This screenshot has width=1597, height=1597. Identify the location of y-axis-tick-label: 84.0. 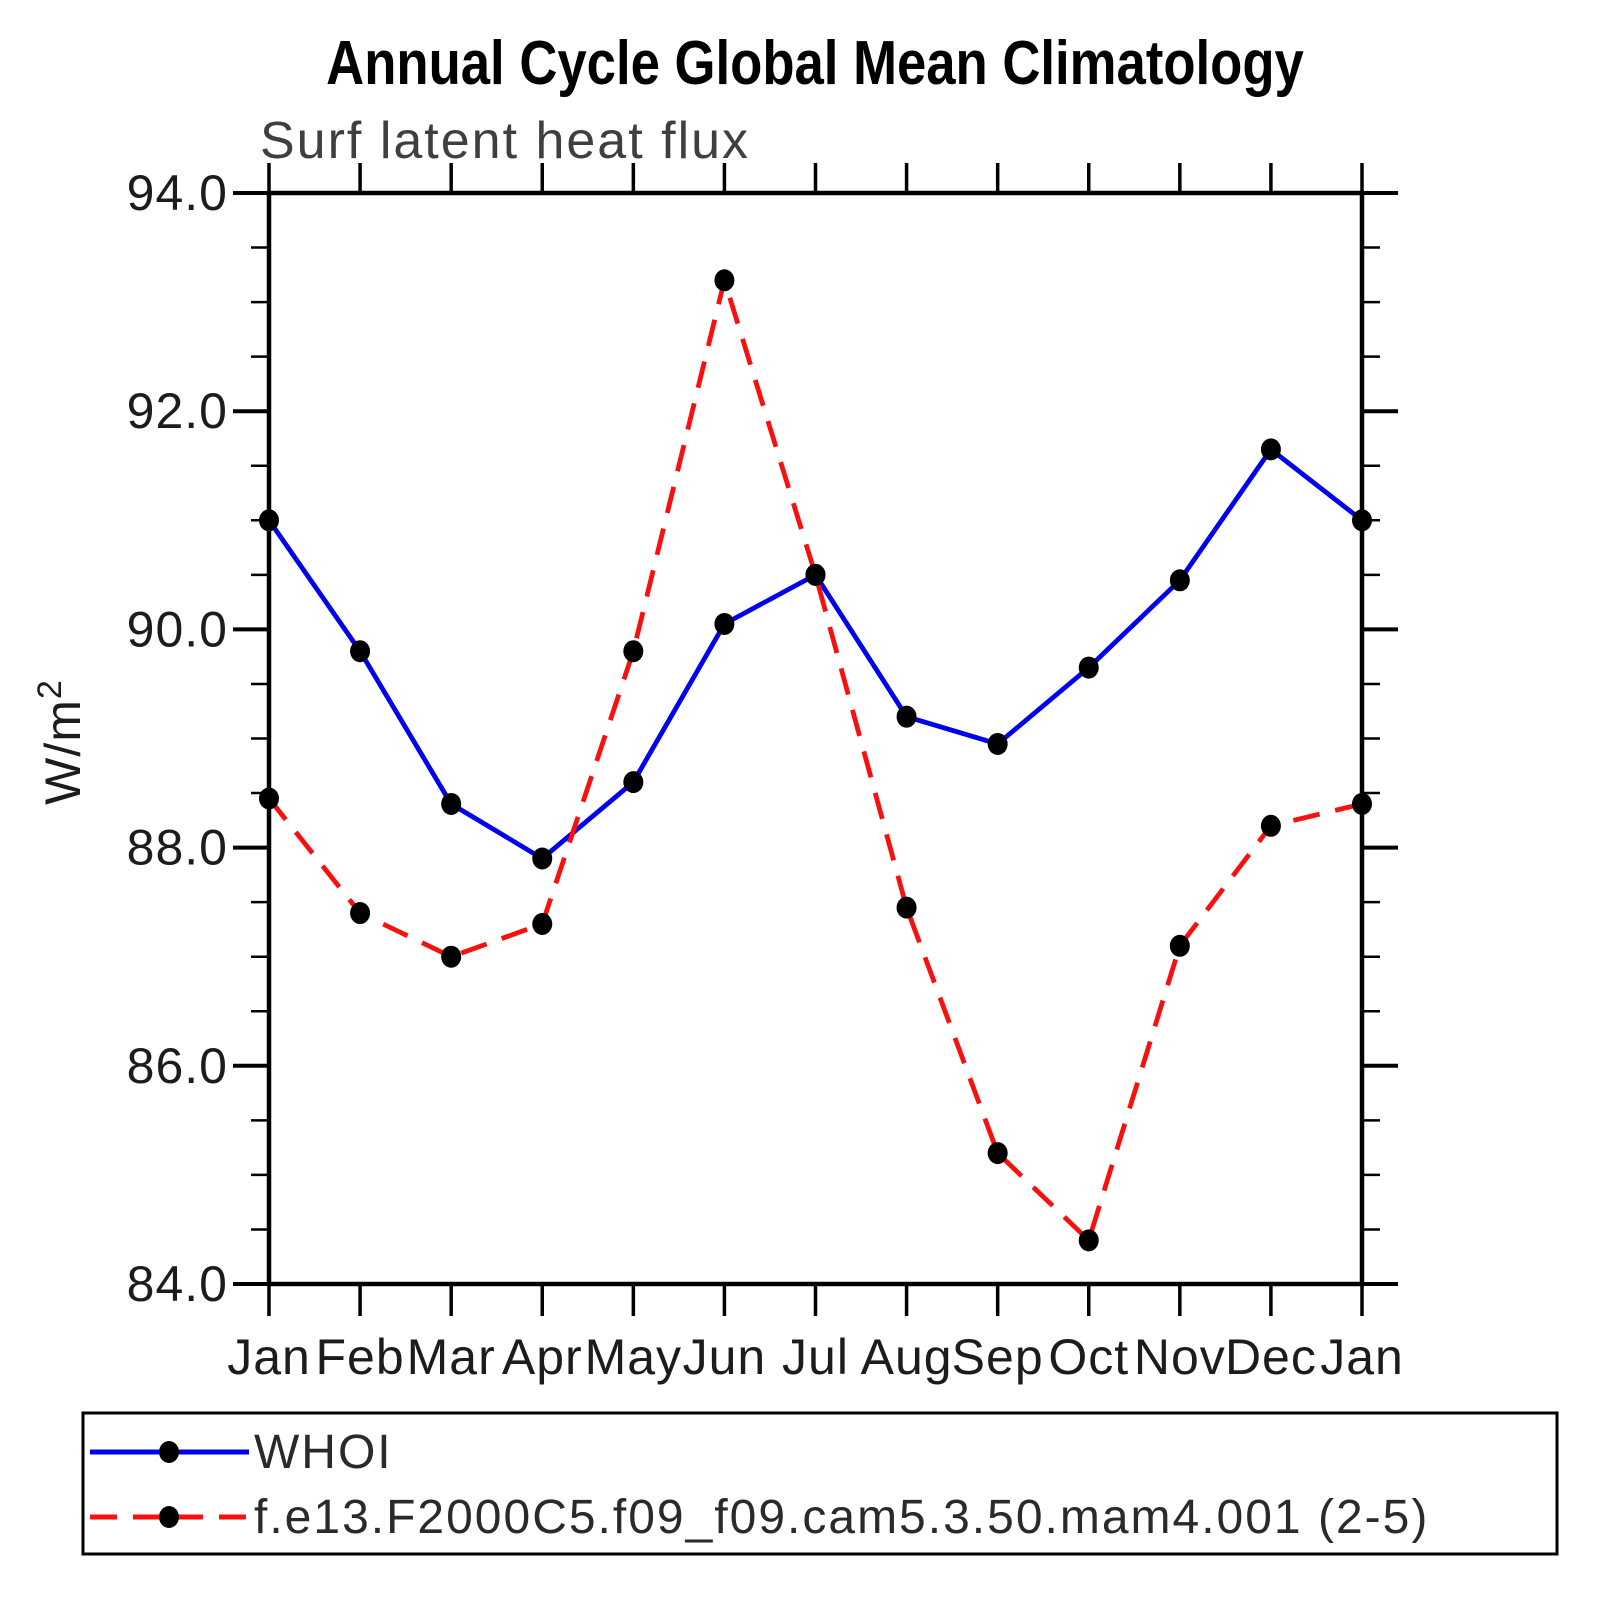
(177, 1284).